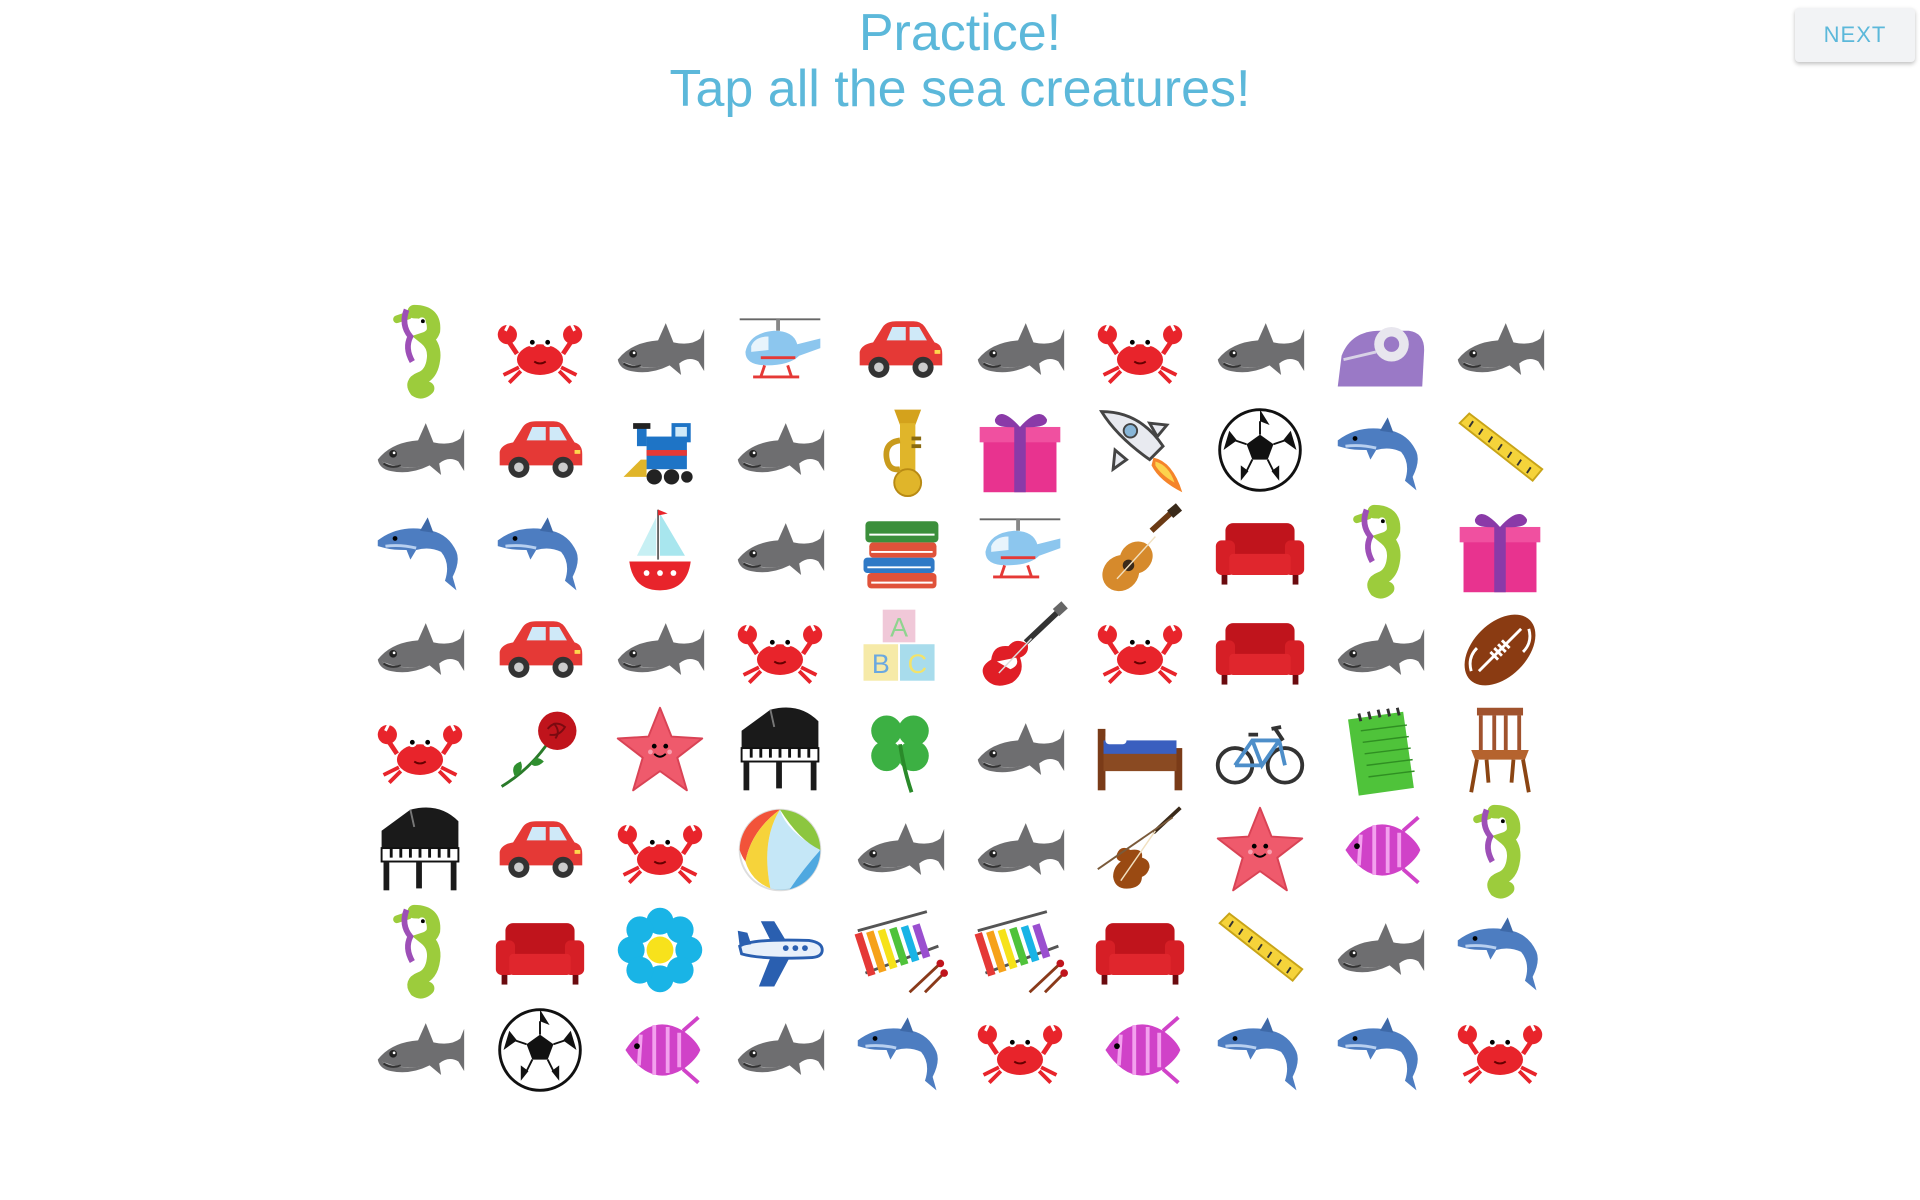  I want to click on tape-dispenser-icon, so click(1381, 356).